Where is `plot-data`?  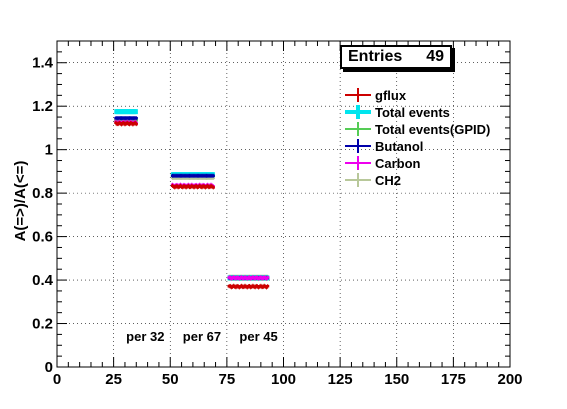 plot-data is located at coordinates (192, 199).